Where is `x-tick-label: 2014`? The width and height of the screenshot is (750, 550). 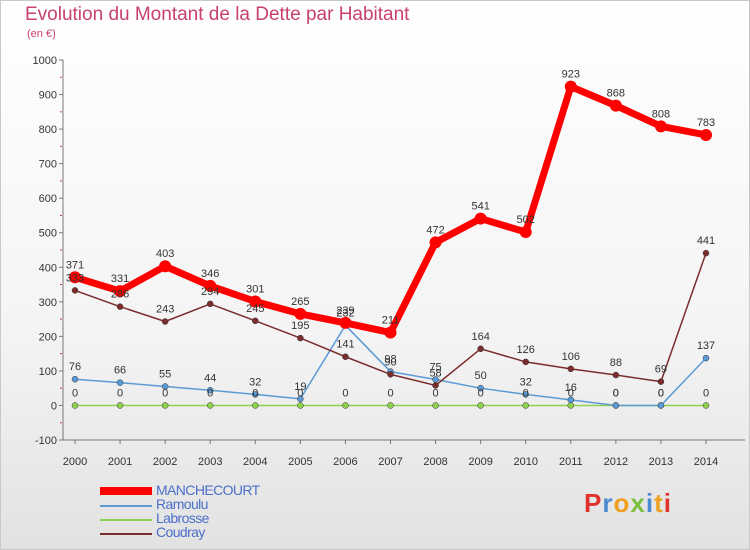
x-tick-label: 2014 is located at coordinates (706, 462).